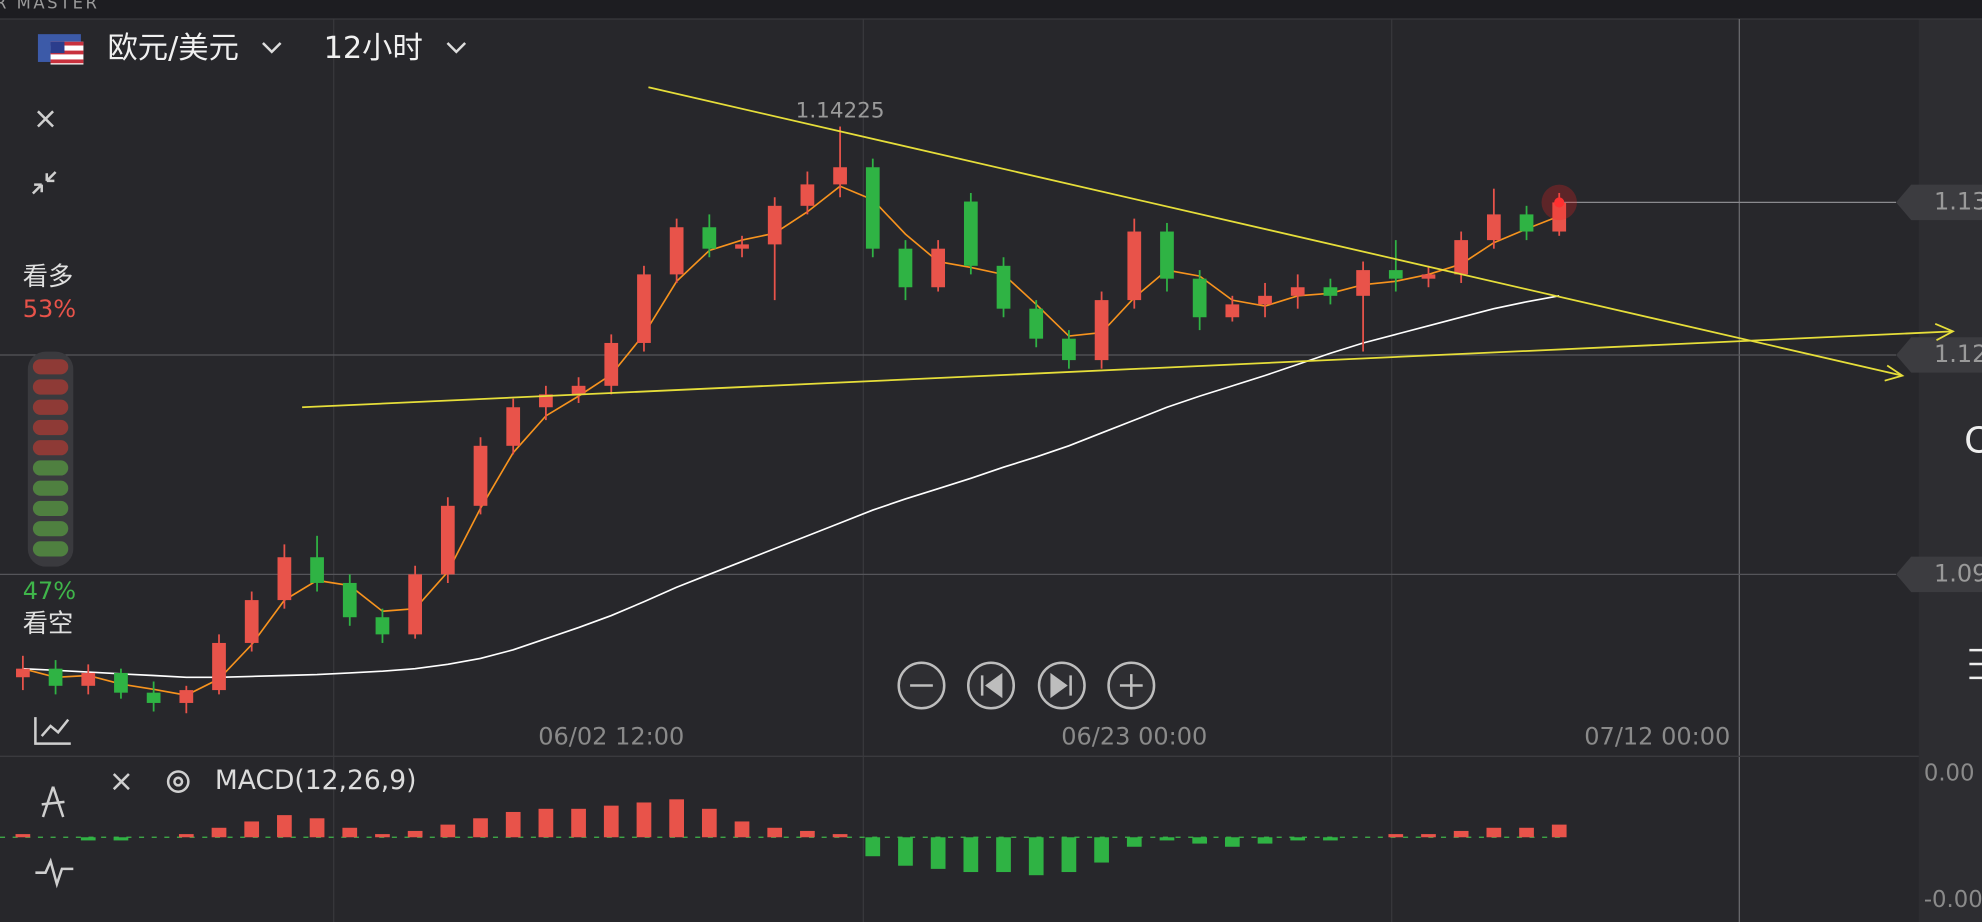 The width and height of the screenshot is (1982, 922). Describe the element at coordinates (172, 48) in the screenshot. I see `pair-selector: 欧元/美元` at that location.